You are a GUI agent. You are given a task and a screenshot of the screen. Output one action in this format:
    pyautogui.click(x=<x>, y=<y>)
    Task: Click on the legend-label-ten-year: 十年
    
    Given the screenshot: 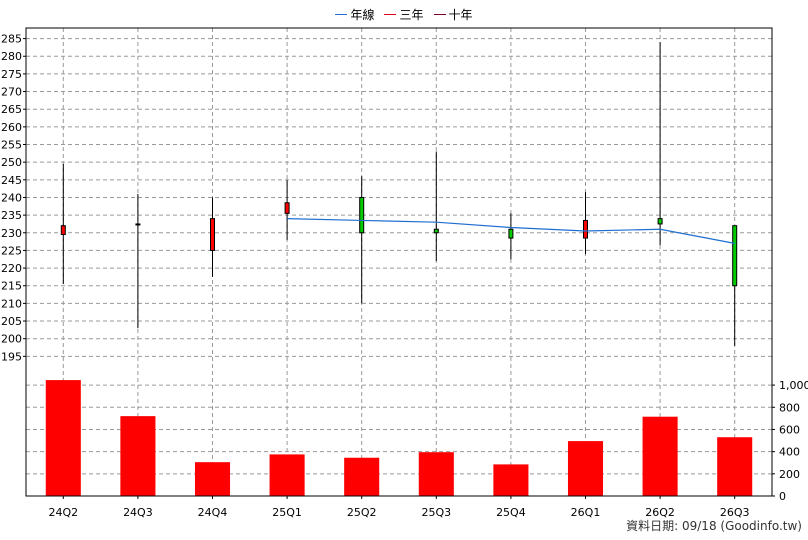 What is the action you would take?
    pyautogui.click(x=460, y=14)
    